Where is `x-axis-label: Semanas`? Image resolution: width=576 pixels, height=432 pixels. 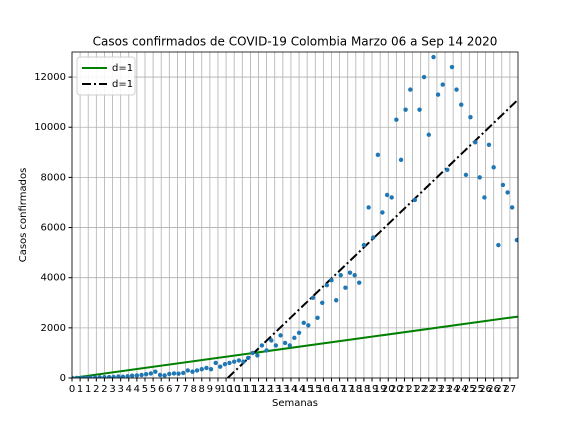
x-axis-label: Semanas is located at coordinates (295, 403).